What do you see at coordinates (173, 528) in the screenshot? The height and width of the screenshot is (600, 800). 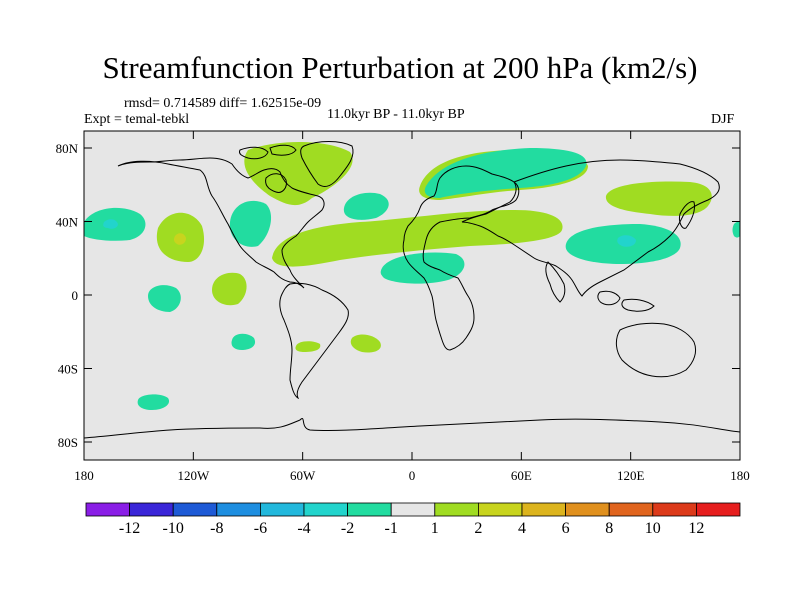 I see `colorbar-label: -10` at bounding box center [173, 528].